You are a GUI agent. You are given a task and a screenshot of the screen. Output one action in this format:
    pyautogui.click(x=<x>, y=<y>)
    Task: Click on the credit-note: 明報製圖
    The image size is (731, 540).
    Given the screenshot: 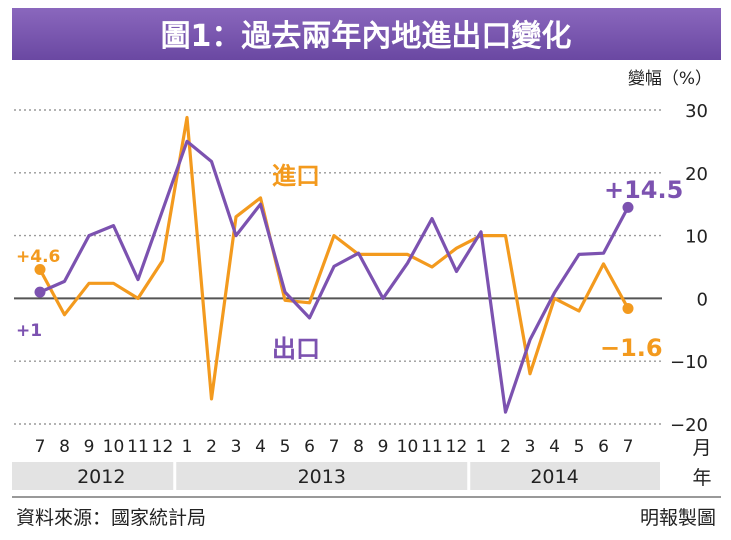 What is the action you would take?
    pyautogui.click(x=678, y=518)
    